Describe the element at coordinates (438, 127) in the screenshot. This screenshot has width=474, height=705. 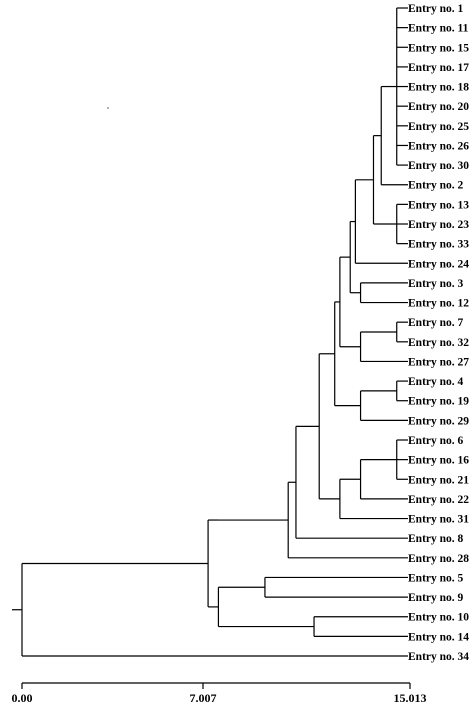
I see `leaf-label: Entry no. 25` at that location.